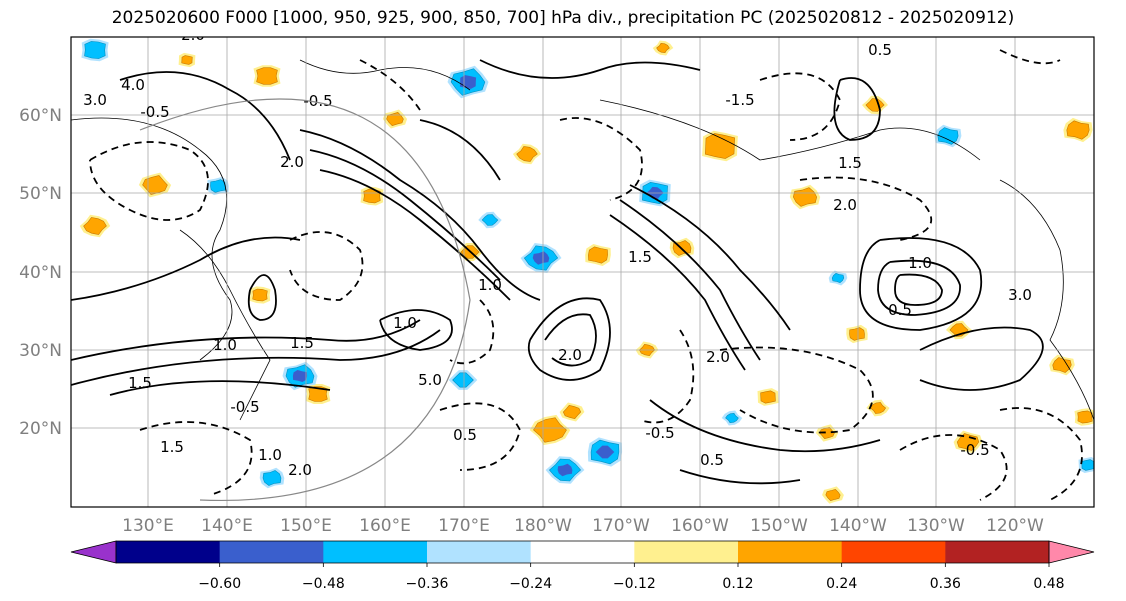  What do you see at coordinates (945, 584) in the screenshot?
I see `colorbar-tick-label: 0.36` at bounding box center [945, 584].